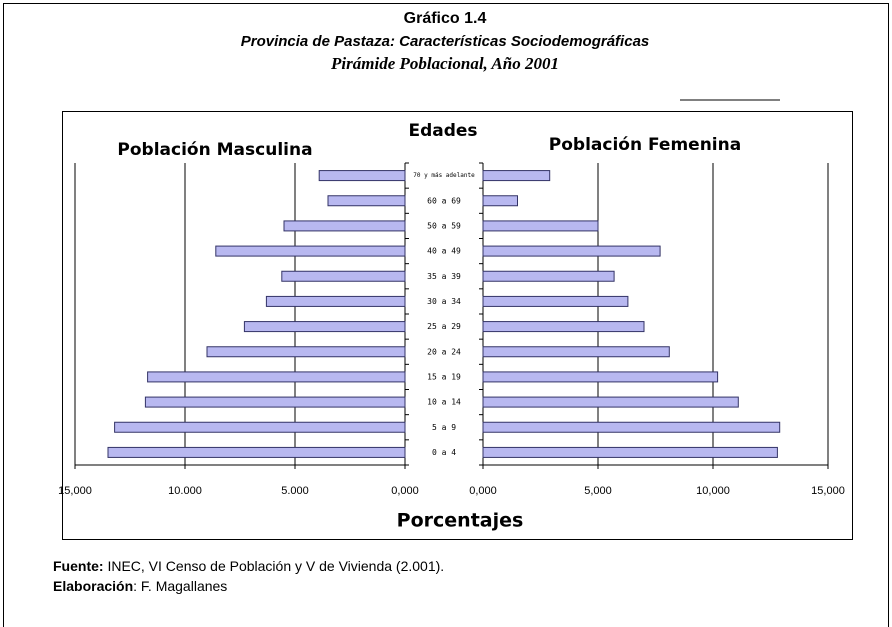 This screenshot has width=892, height=627. Describe the element at coordinates (460, 521) in the screenshot. I see `x-axis-label: Porcentajes` at that location.